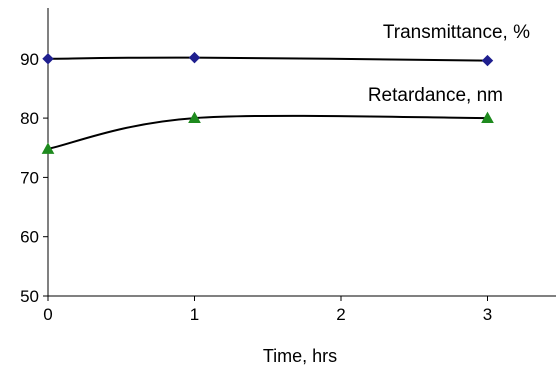 The image size is (556, 377). What do you see at coordinates (29, 177) in the screenshot?
I see `y-tick-label: 70` at bounding box center [29, 177].